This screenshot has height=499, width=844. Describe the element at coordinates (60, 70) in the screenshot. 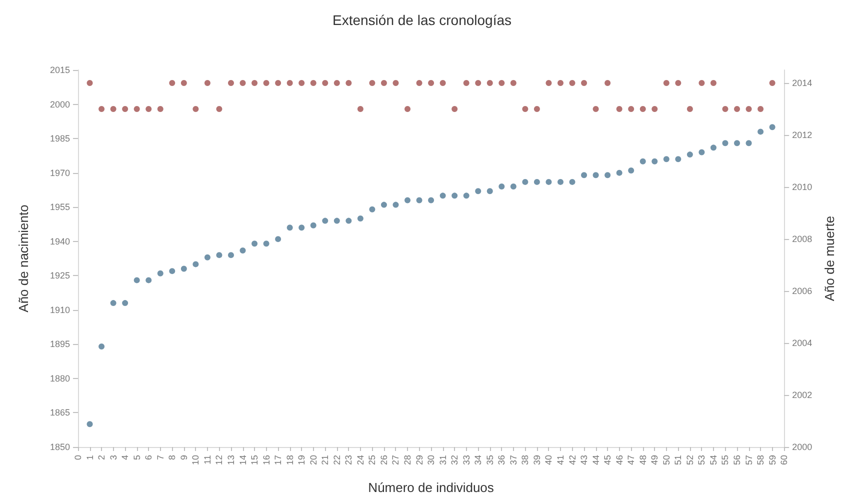

I see `y-tick-label: 2015` at that location.